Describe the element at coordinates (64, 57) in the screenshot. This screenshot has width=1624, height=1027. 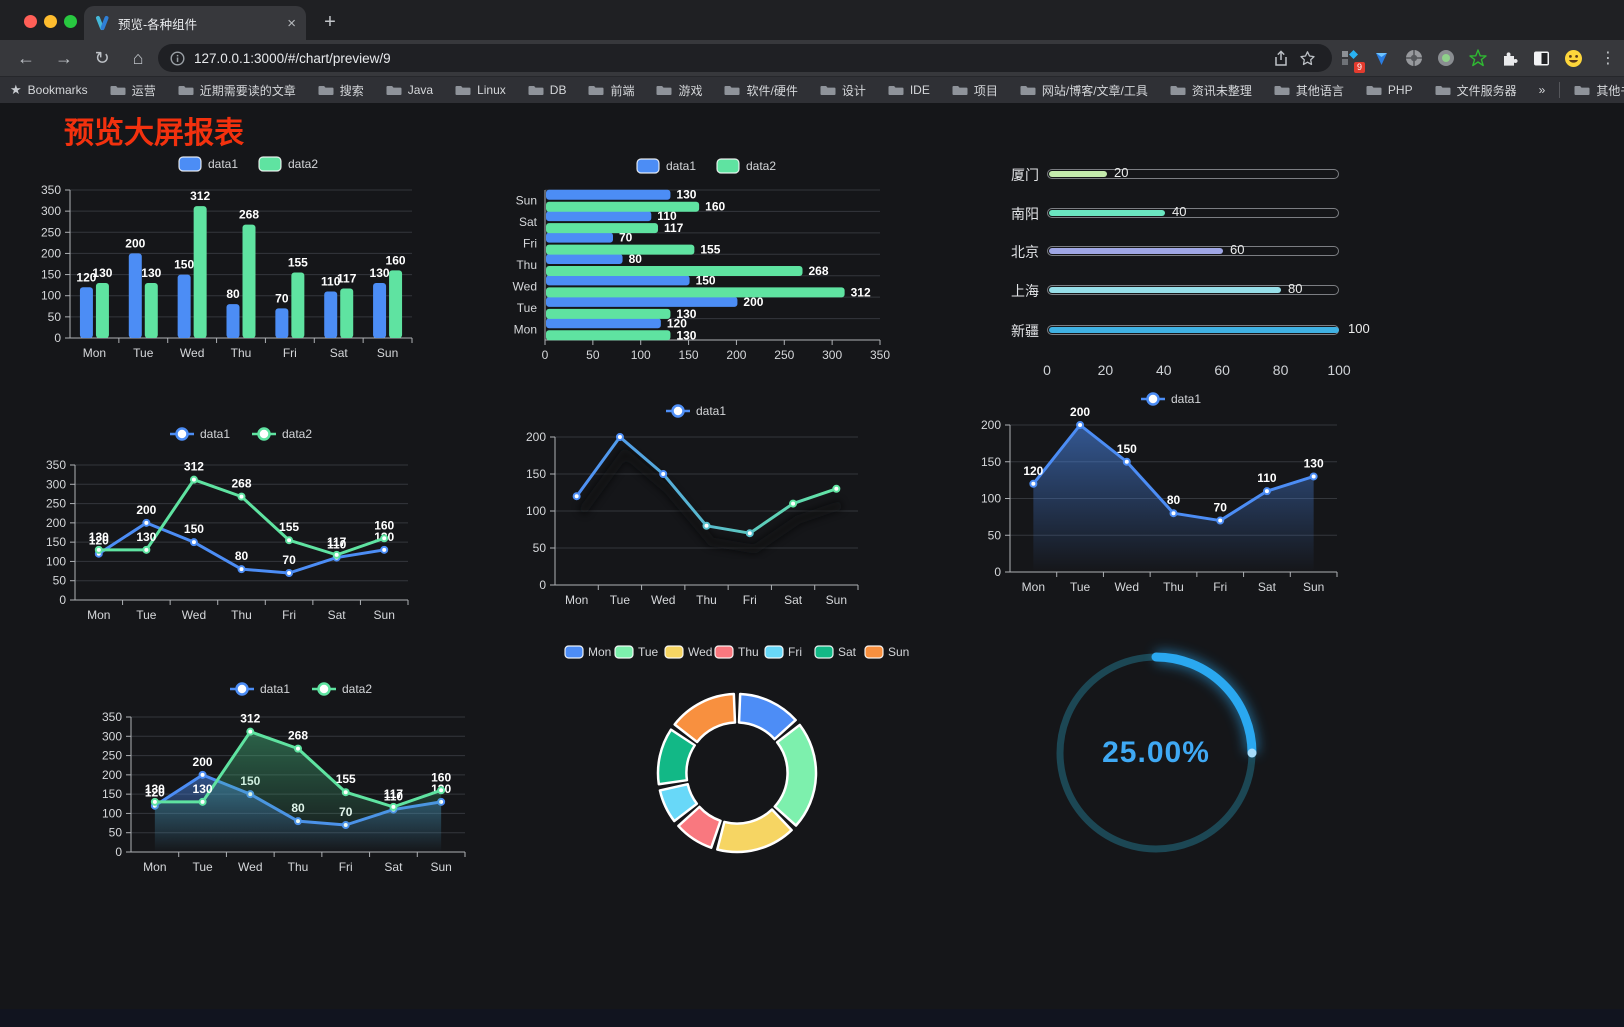
I see `forward-icon: →` at that location.